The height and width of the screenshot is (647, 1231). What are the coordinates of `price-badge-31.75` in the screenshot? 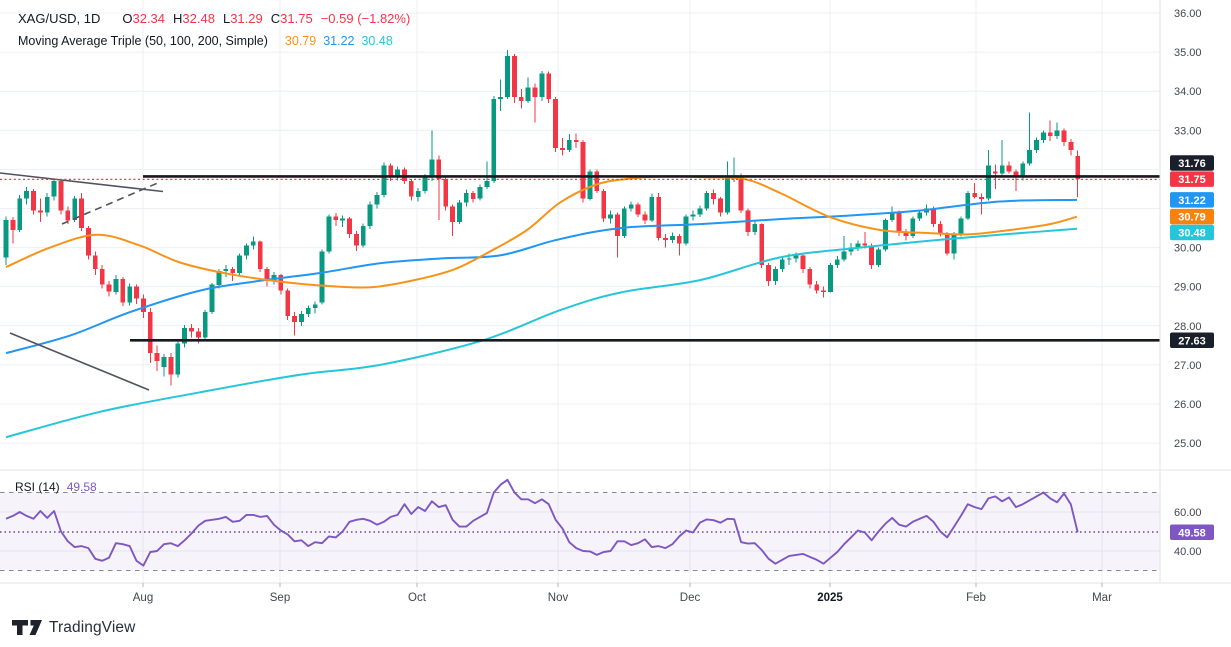 It's located at (1192, 179).